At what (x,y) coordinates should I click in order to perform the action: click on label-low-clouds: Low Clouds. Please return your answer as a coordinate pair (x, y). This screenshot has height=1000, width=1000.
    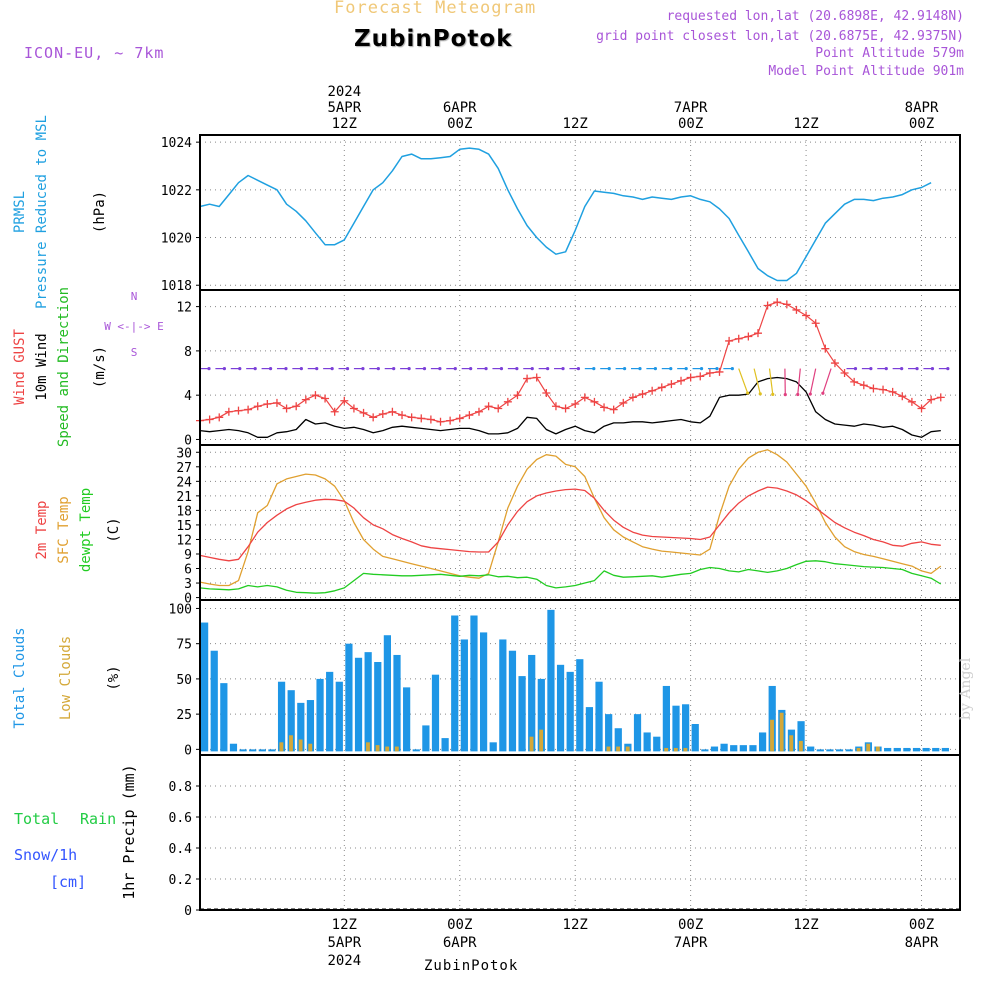
    Looking at the image, I should click on (66, 678).